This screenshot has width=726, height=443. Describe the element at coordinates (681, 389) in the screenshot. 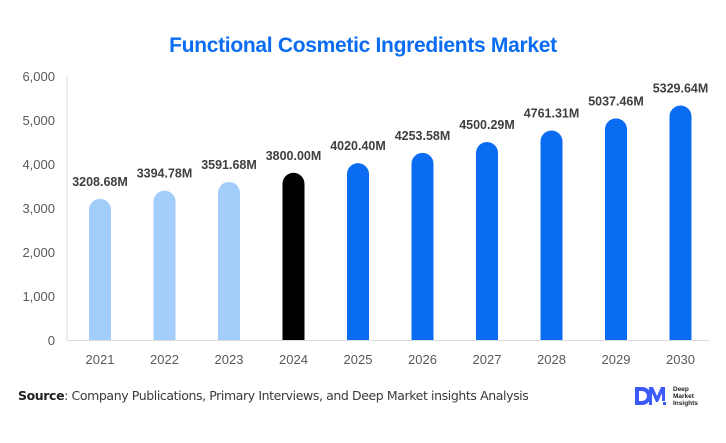

I see `logo-line-1: Deep` at that location.